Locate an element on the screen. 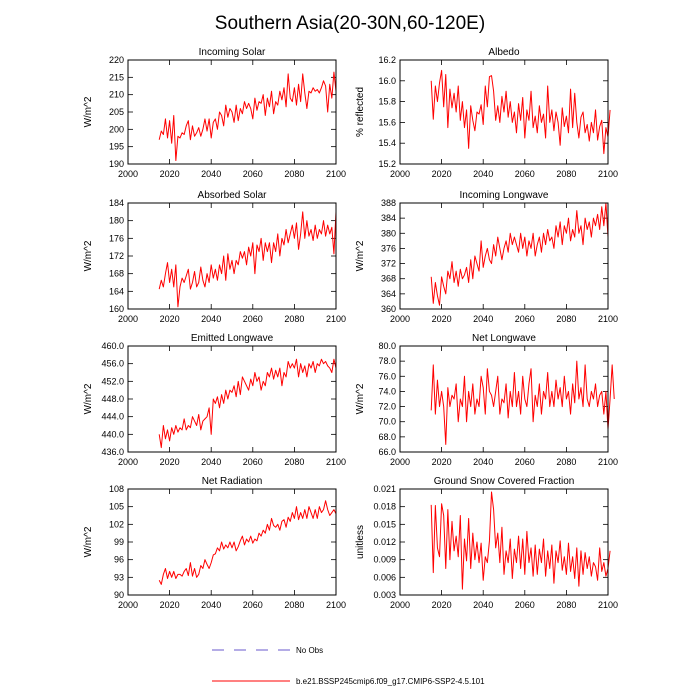 The height and width of the screenshot is (700, 700). y-tick-label: 364 is located at coordinates (388, 294).